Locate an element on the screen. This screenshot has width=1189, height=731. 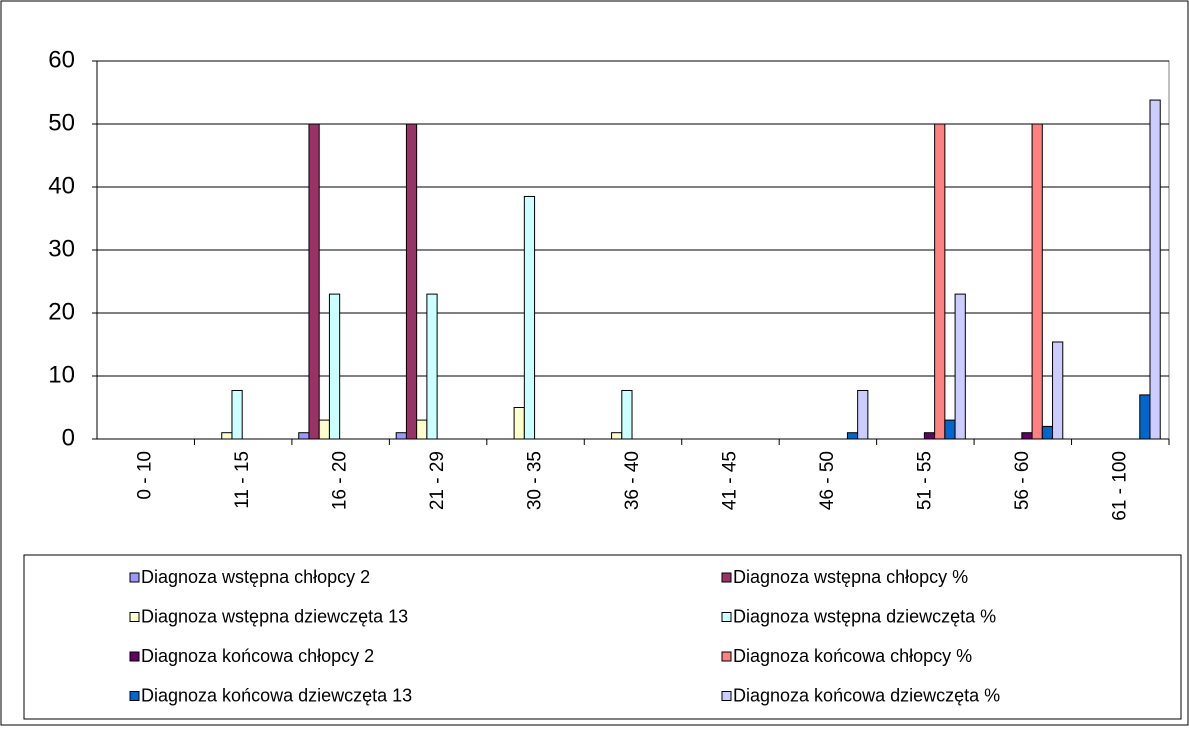
x-tick-label: 16 - 20 is located at coordinates (340, 480).